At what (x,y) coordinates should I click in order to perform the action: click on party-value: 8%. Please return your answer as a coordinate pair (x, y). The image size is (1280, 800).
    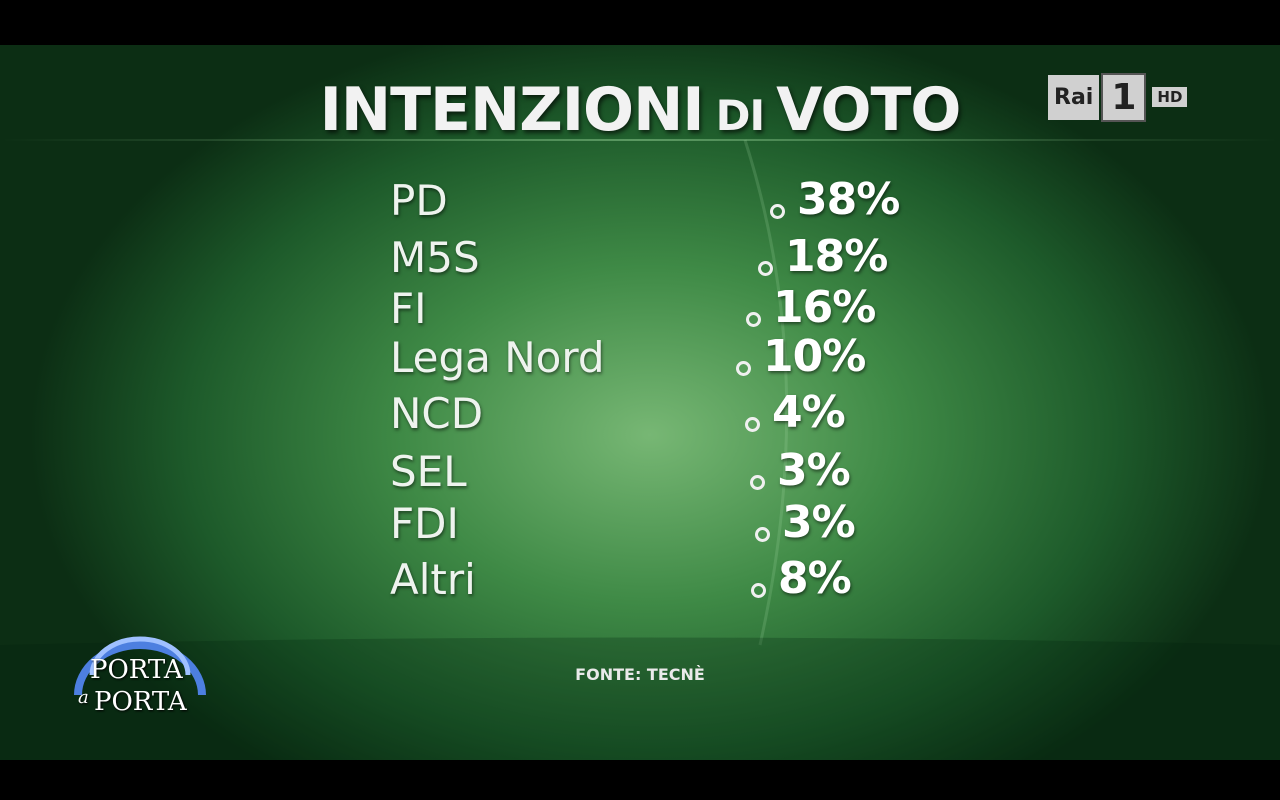
    Looking at the image, I should click on (815, 578).